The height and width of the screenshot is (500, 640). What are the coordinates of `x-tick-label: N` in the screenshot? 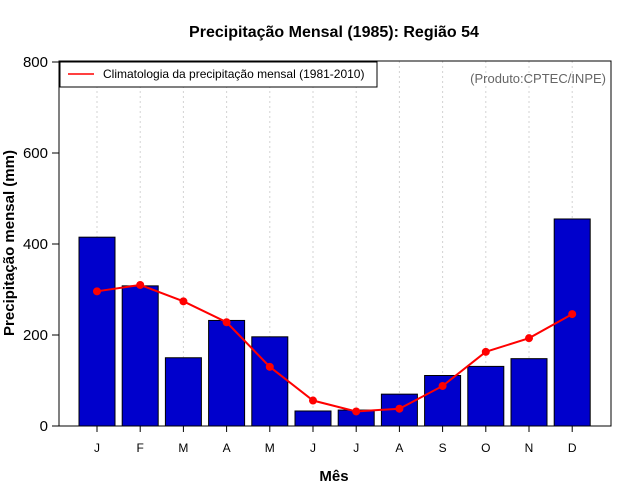 It's located at (529, 448).